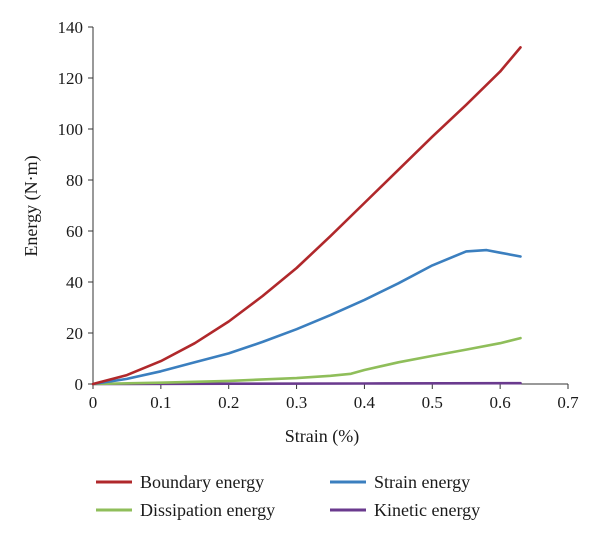 The height and width of the screenshot is (541, 600). I want to click on legend-item-kinetic-energy: Kinetic energy, so click(405, 510).